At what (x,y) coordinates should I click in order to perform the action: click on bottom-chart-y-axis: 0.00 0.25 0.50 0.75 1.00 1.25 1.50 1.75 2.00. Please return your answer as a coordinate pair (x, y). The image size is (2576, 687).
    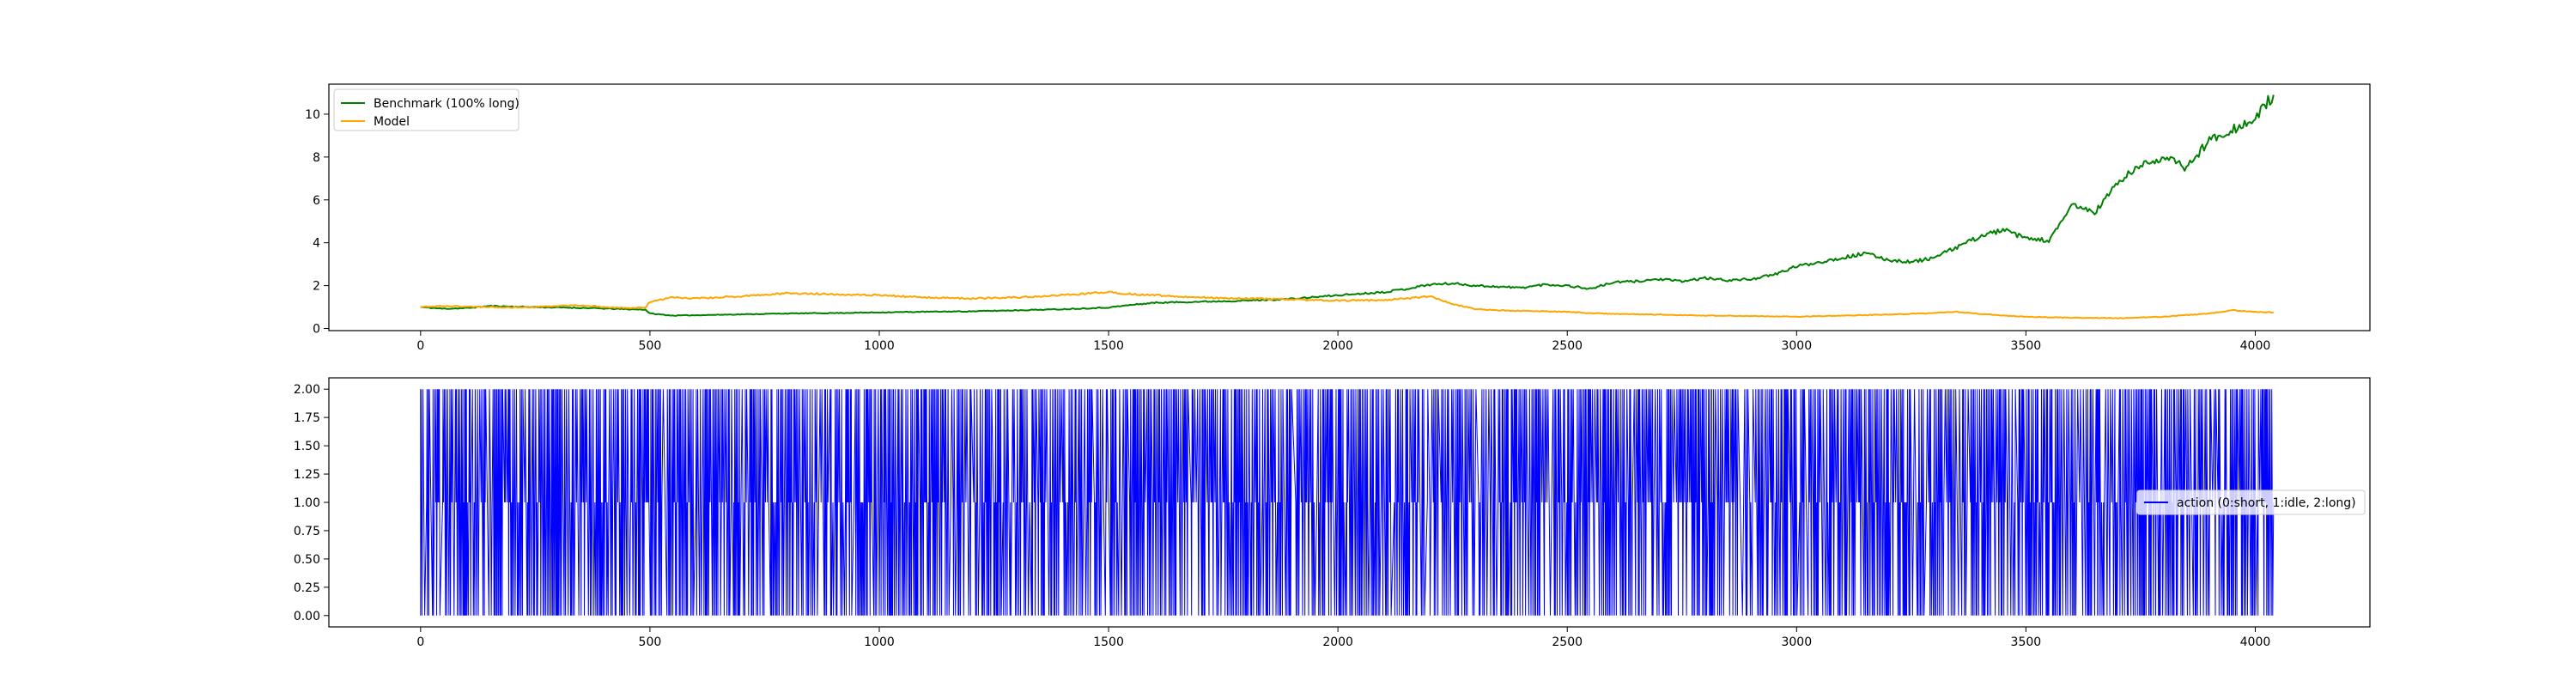
    Looking at the image, I should click on (312, 503).